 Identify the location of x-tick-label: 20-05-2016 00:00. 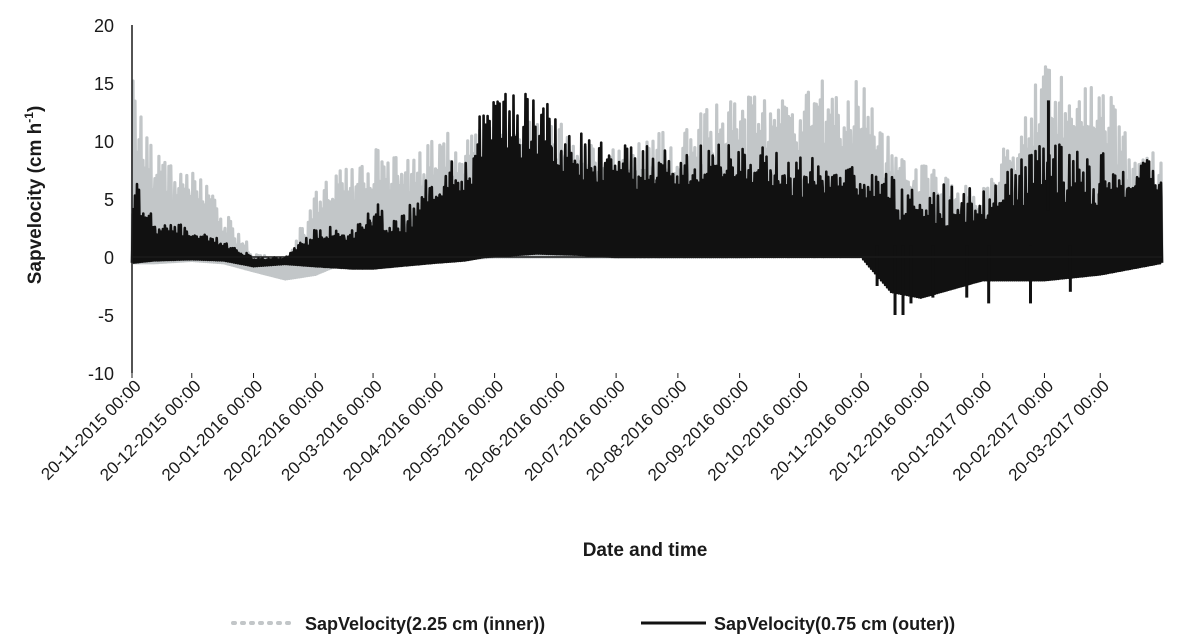
(453, 430).